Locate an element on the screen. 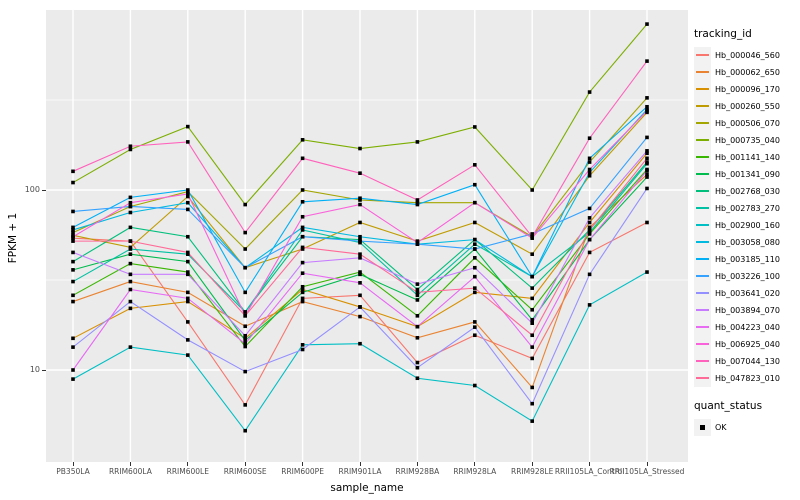 This screenshot has height=500, width=800. legend-item: Hb_000260_550 is located at coordinates (747, 106).